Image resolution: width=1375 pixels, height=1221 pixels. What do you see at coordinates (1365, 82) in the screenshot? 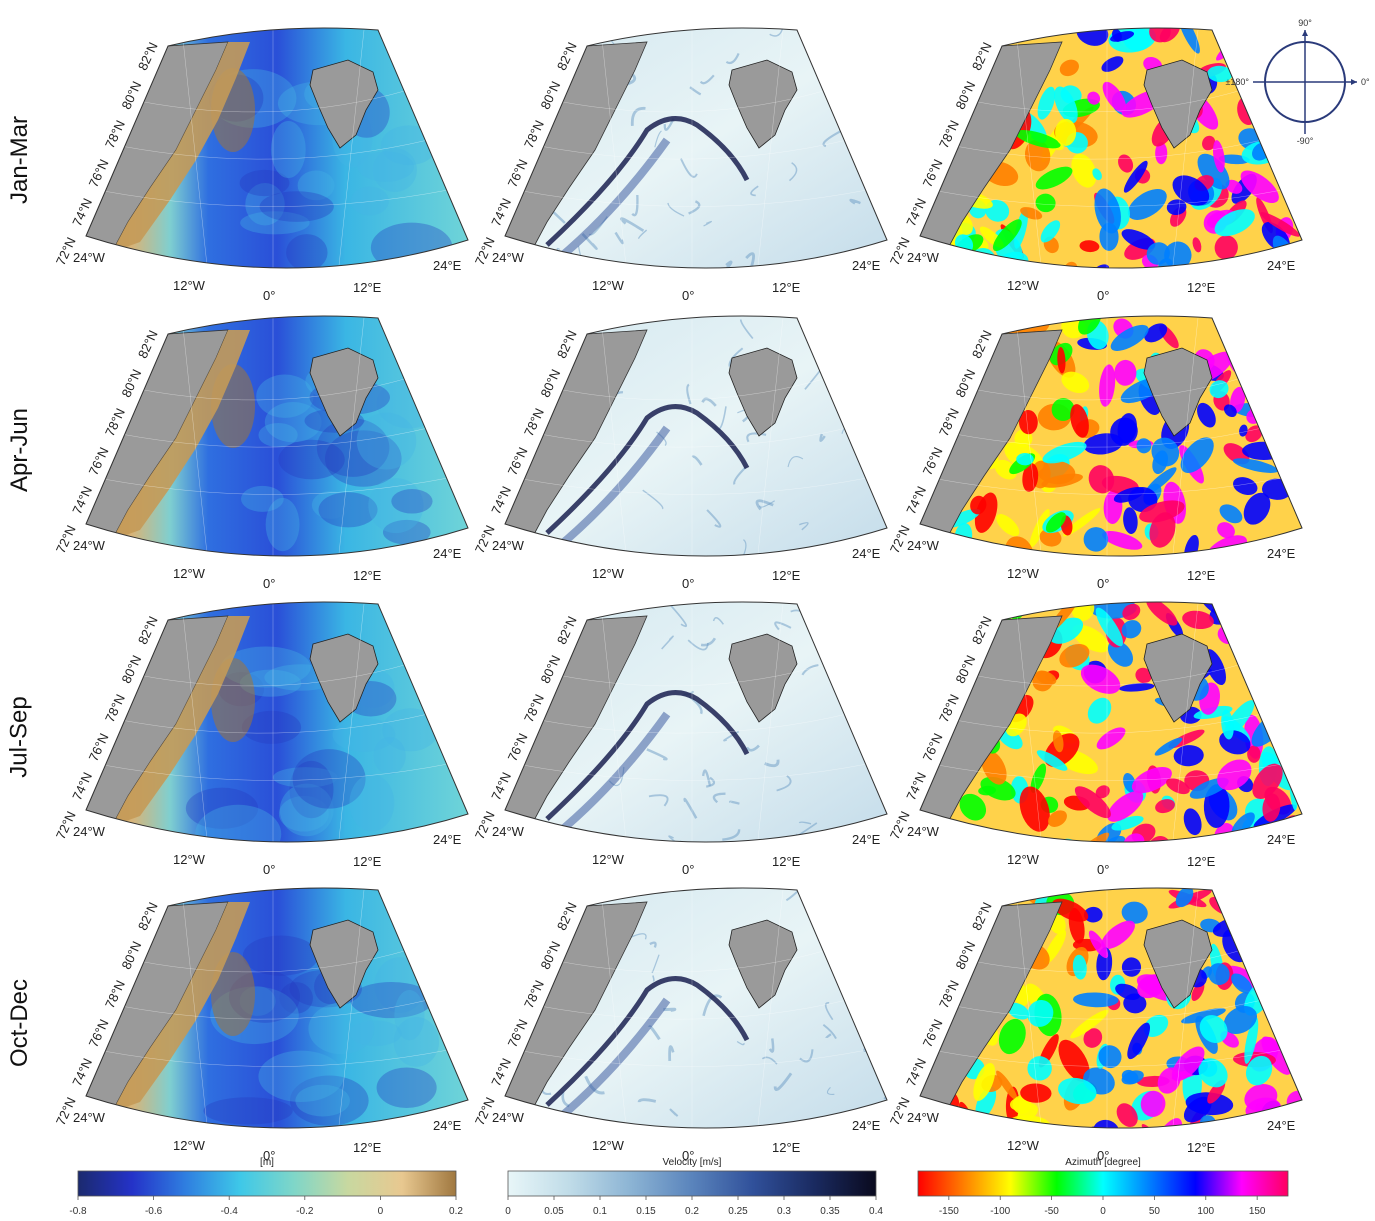
I see `compass-label-right: 0°` at bounding box center [1365, 82].